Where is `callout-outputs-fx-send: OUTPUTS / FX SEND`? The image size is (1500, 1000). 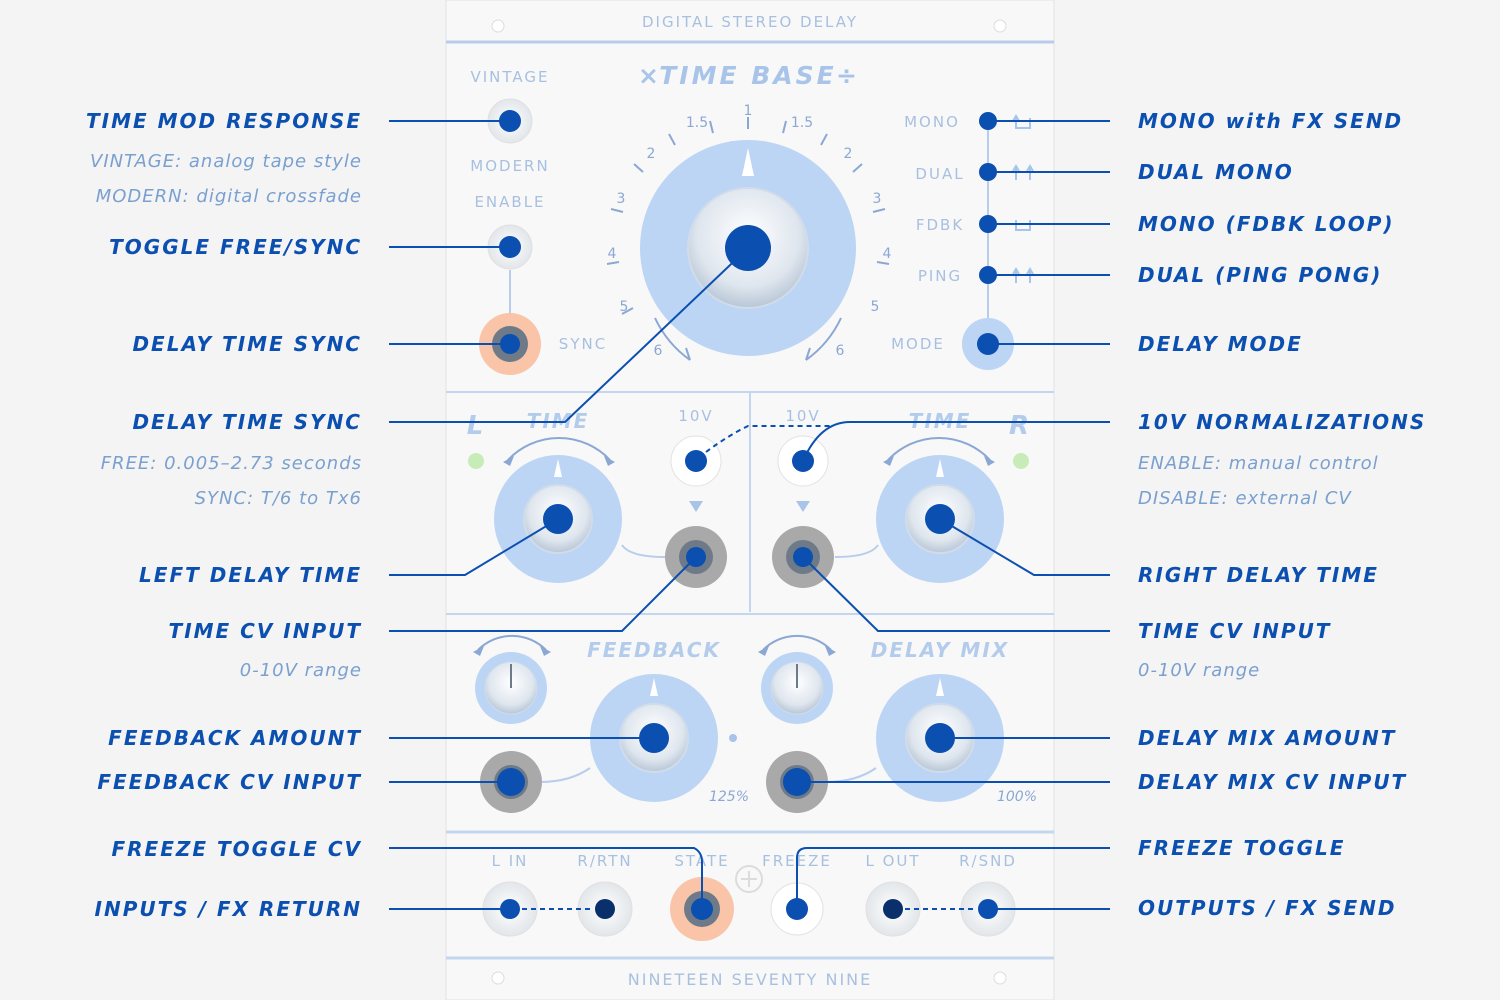
callout-outputs-fx-send: OUTPUTS / FX SEND is located at coordinates (1267, 908).